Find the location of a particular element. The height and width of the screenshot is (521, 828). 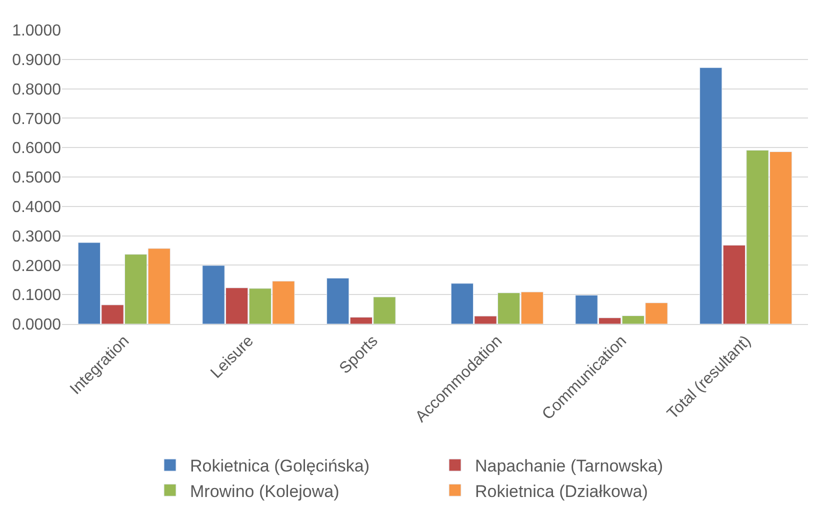

legend-label: Napachanie (Tarnowska) is located at coordinates (569, 466).